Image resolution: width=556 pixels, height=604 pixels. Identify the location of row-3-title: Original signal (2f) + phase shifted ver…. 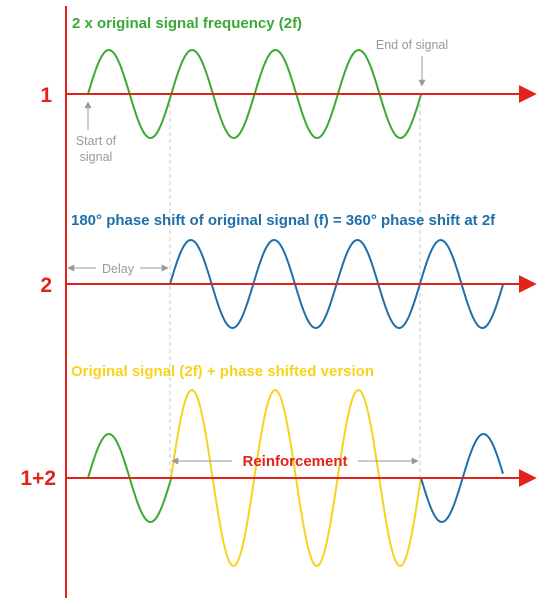
(222, 371).